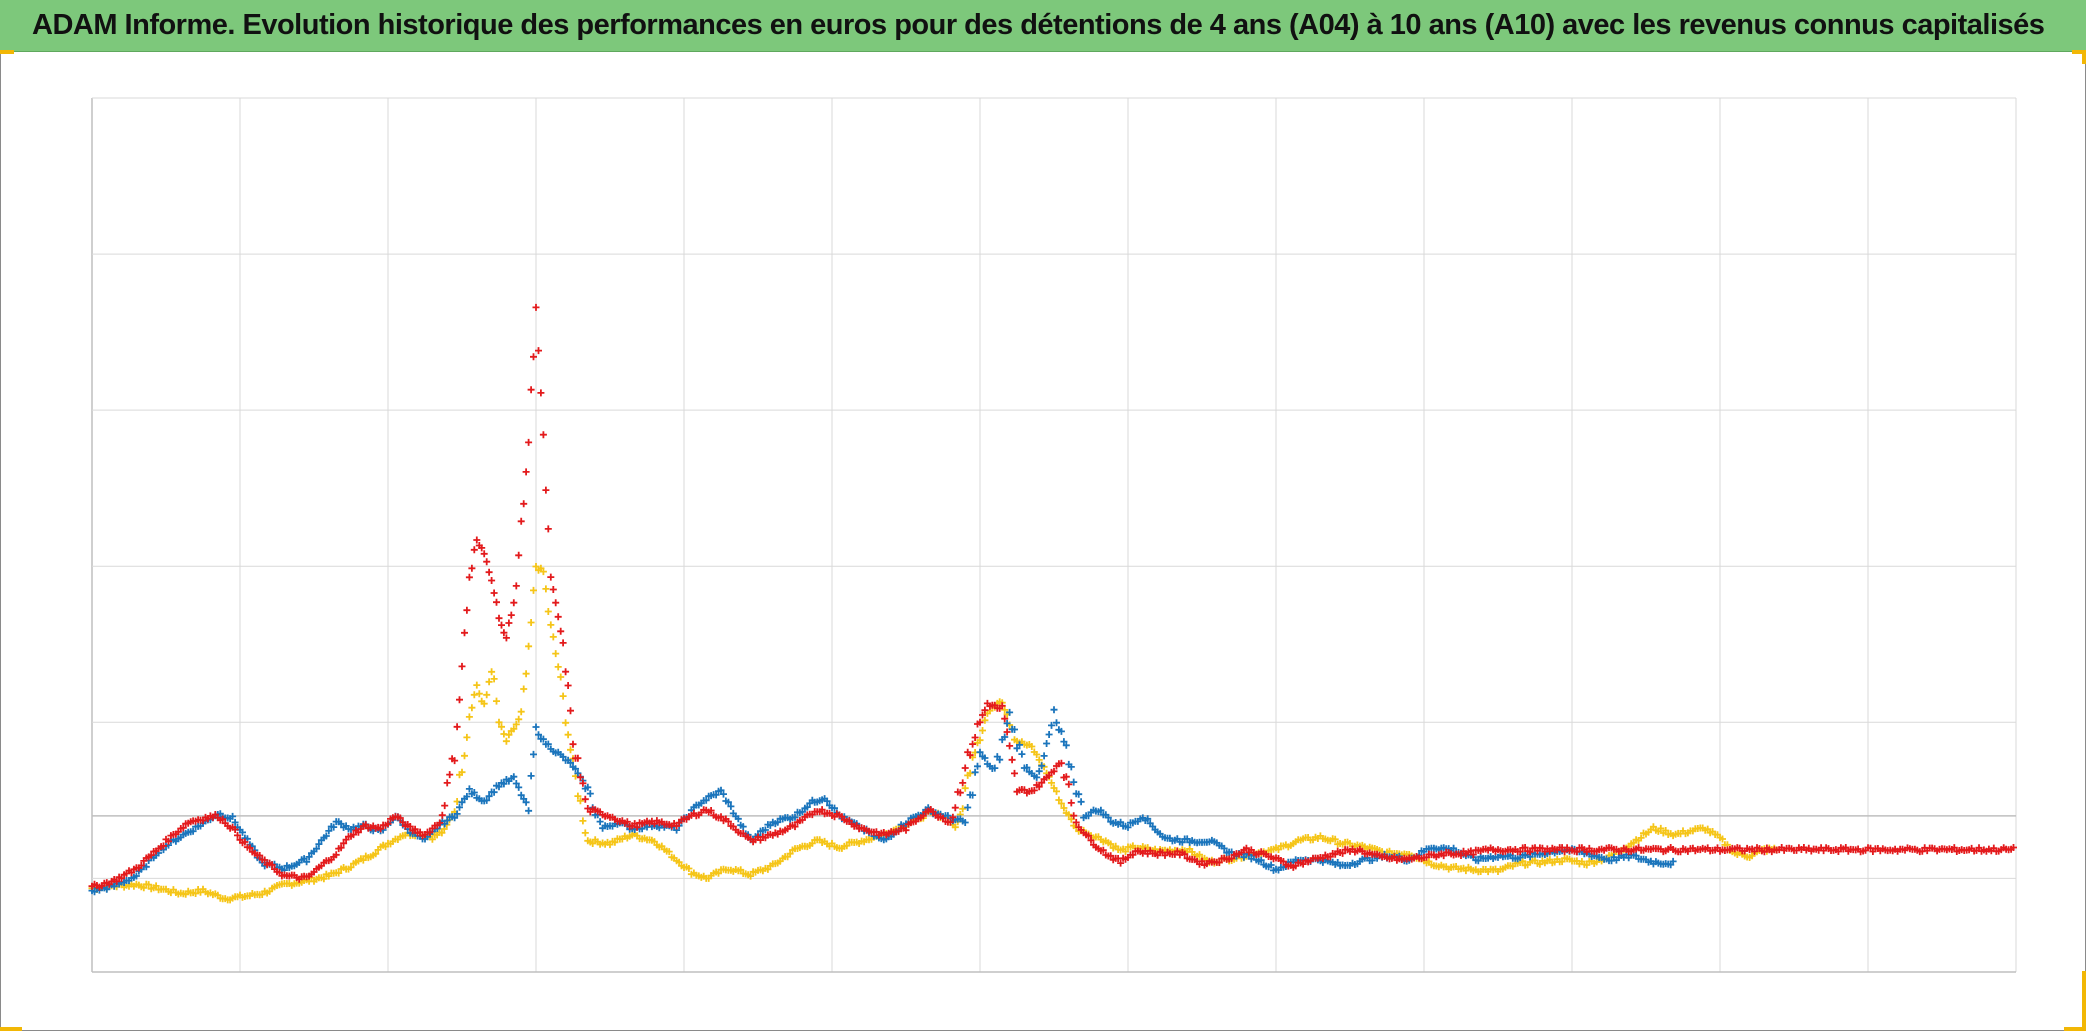 This screenshot has height=1031, width=2086. What do you see at coordinates (11, 1029) in the screenshot?
I see `corner-mark-bottom-left` at bounding box center [11, 1029].